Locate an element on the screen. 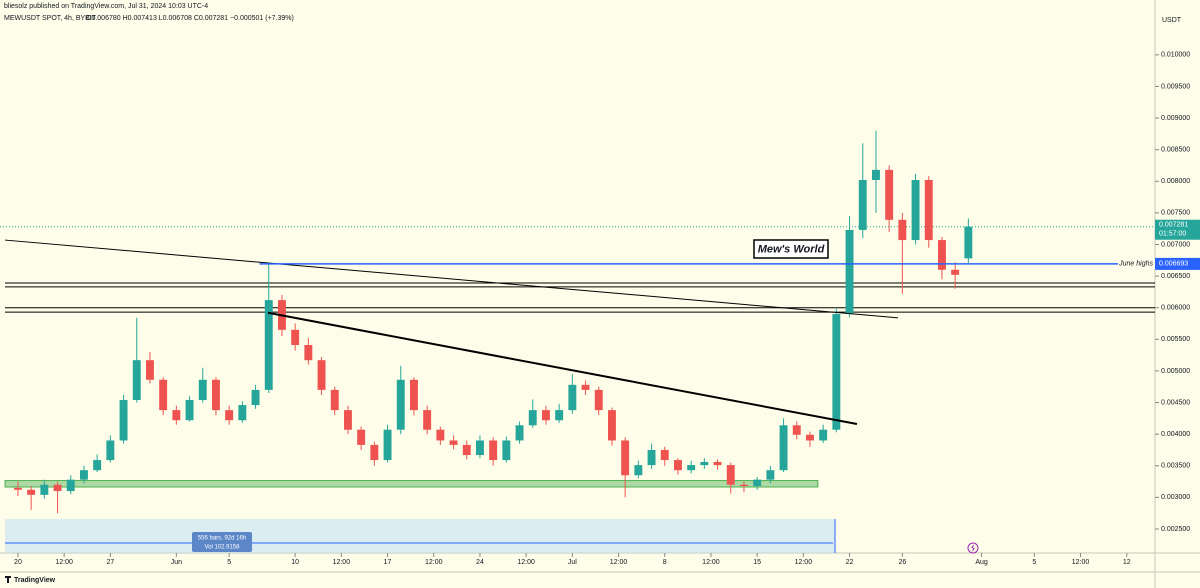  currency: USDT is located at coordinates (1172, 20).